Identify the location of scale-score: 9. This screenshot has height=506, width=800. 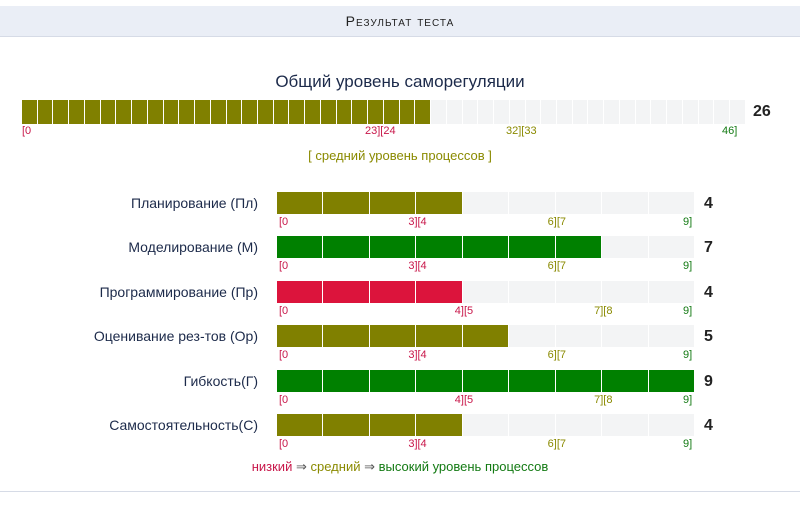
(708, 381).